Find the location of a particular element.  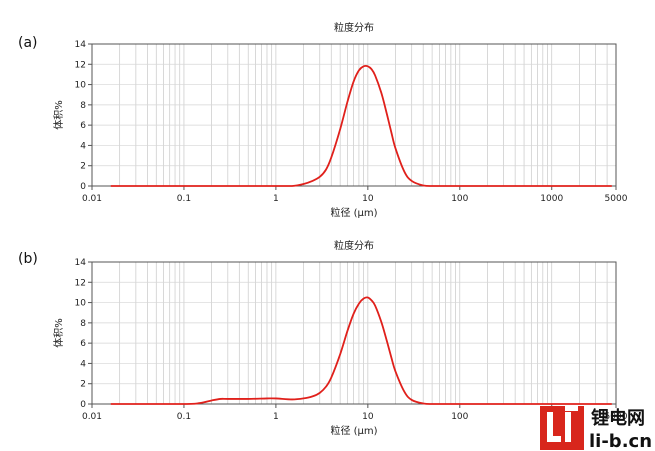

watermark-line1: 锂电网 is located at coordinates (618, 418).